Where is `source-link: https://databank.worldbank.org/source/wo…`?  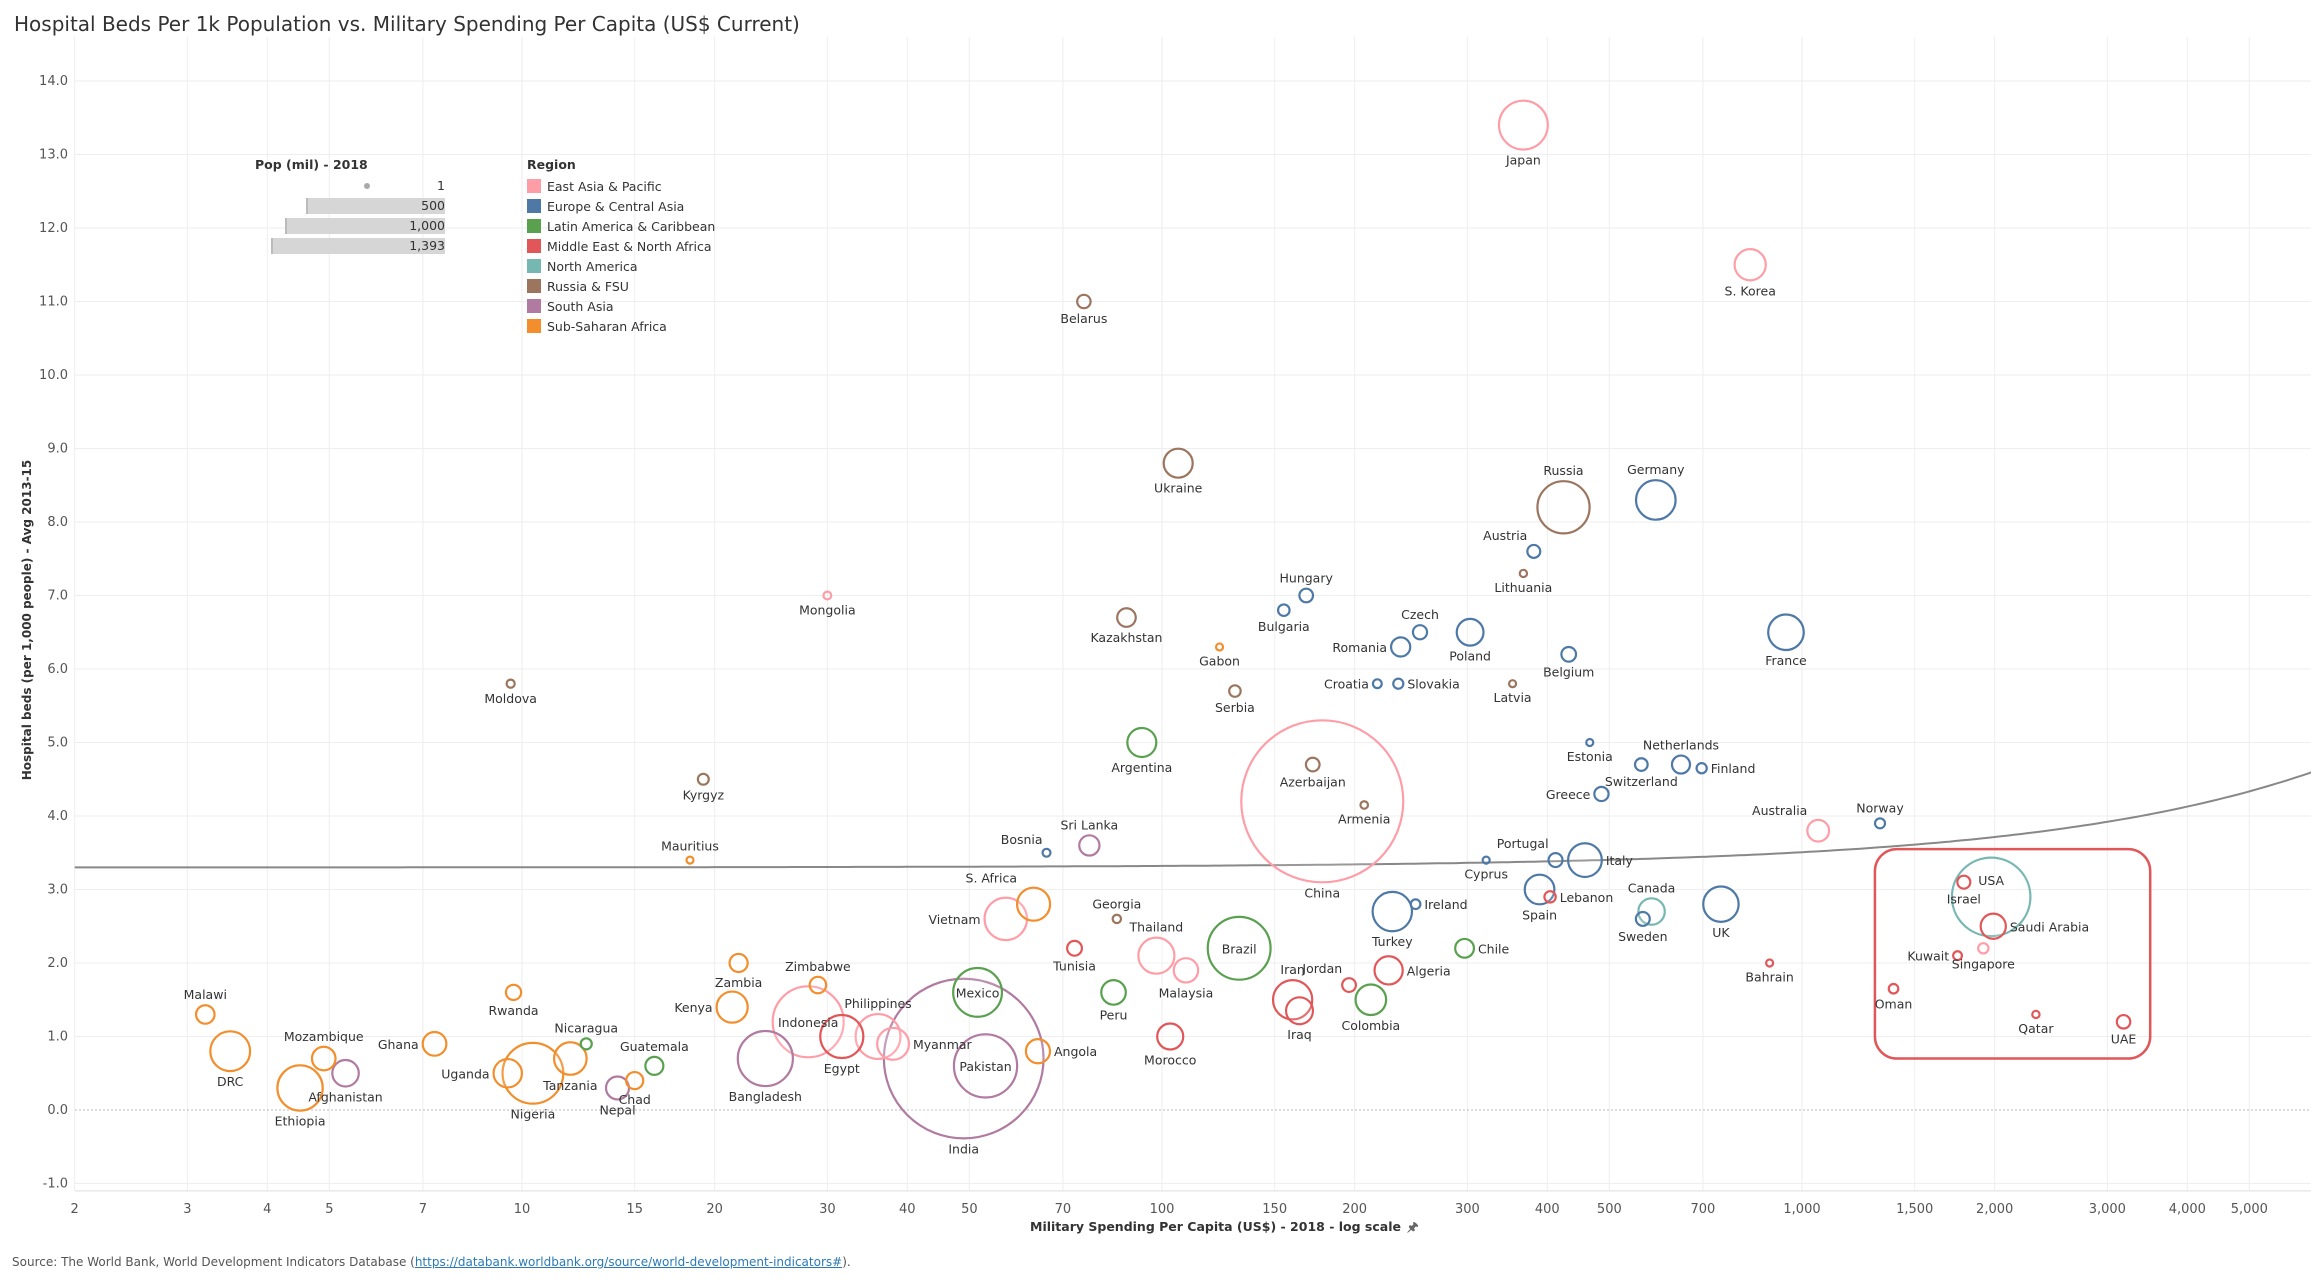 source-link: https://databank.worldbank.org/source/wo… is located at coordinates (628, 1262).